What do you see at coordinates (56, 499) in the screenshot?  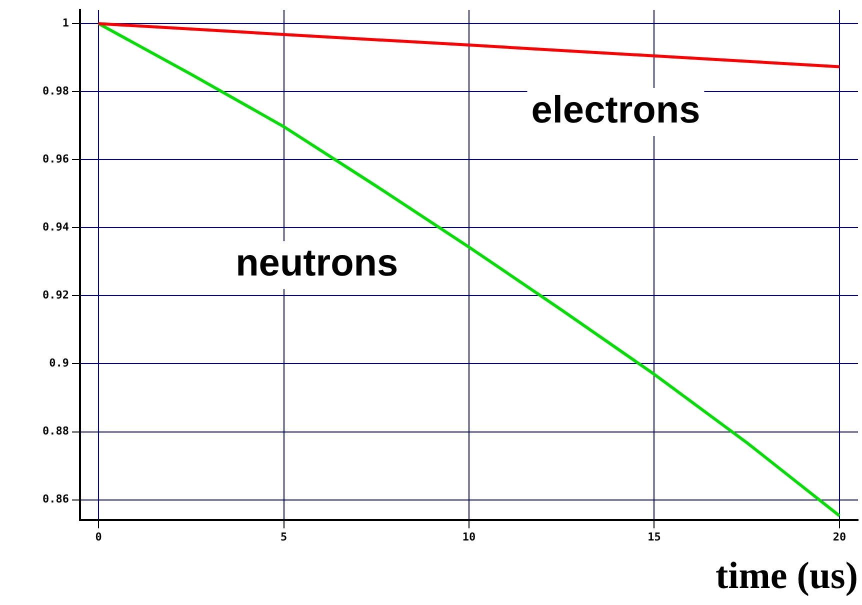 I see `y-tick-label: 0.86` at bounding box center [56, 499].